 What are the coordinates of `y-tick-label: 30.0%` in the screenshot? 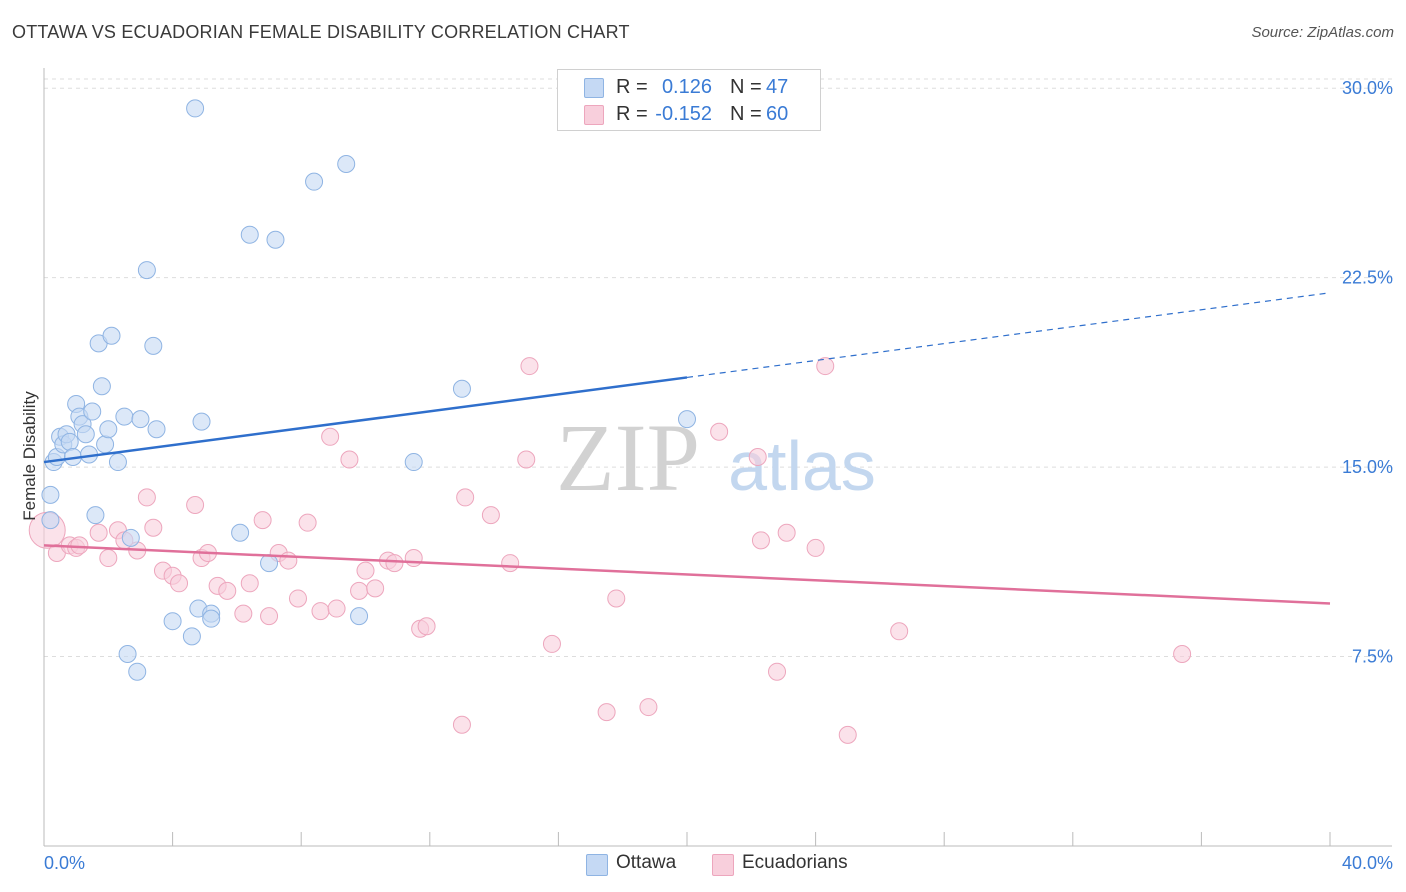 It's located at (1367, 88).